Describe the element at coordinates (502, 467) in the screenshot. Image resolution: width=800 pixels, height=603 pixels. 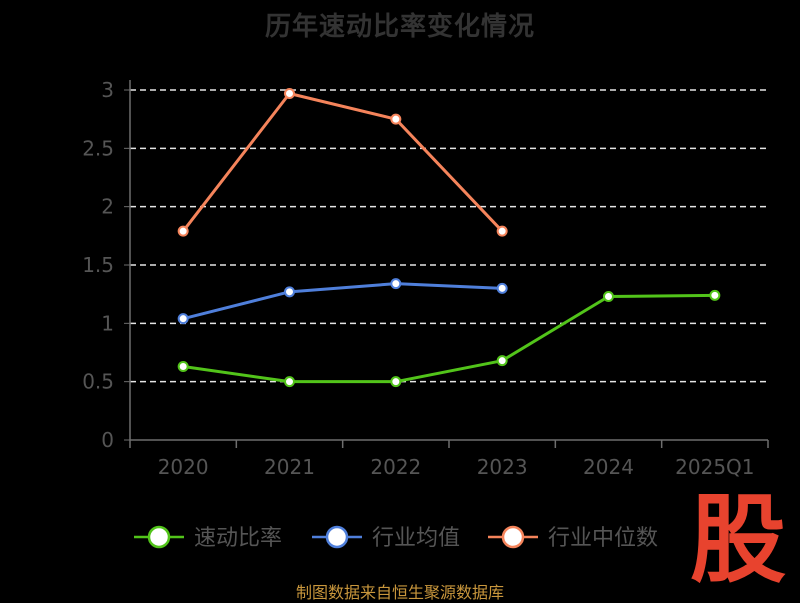
I see `x-tick-label: 2023` at that location.